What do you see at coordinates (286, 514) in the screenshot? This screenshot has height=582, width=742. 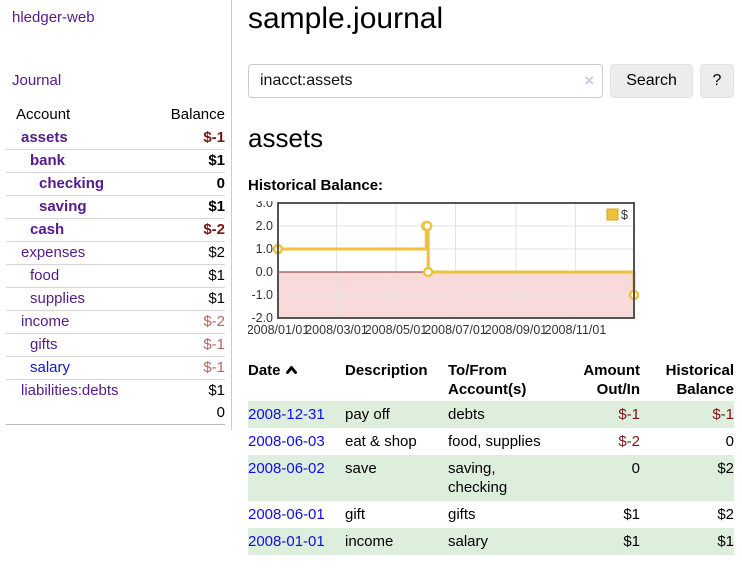 I see `transaction-date-link: 2008-06-01` at bounding box center [286, 514].